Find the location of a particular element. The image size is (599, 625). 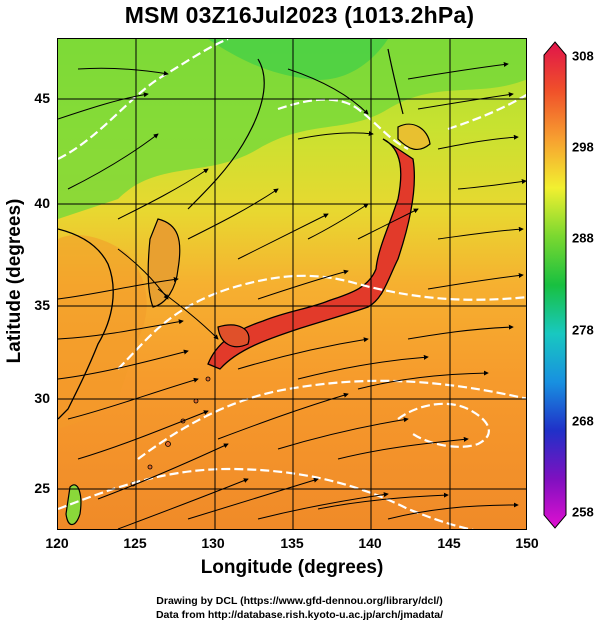

hokkaido is located at coordinates (414, 137).